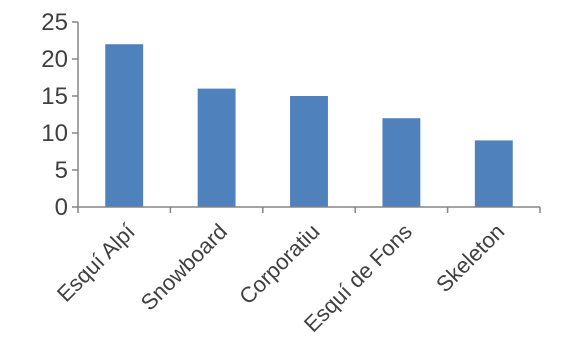 Image resolution: width=582 pixels, height=357 pixels. I want to click on x-category-label: Corporatiu, so click(279, 264).